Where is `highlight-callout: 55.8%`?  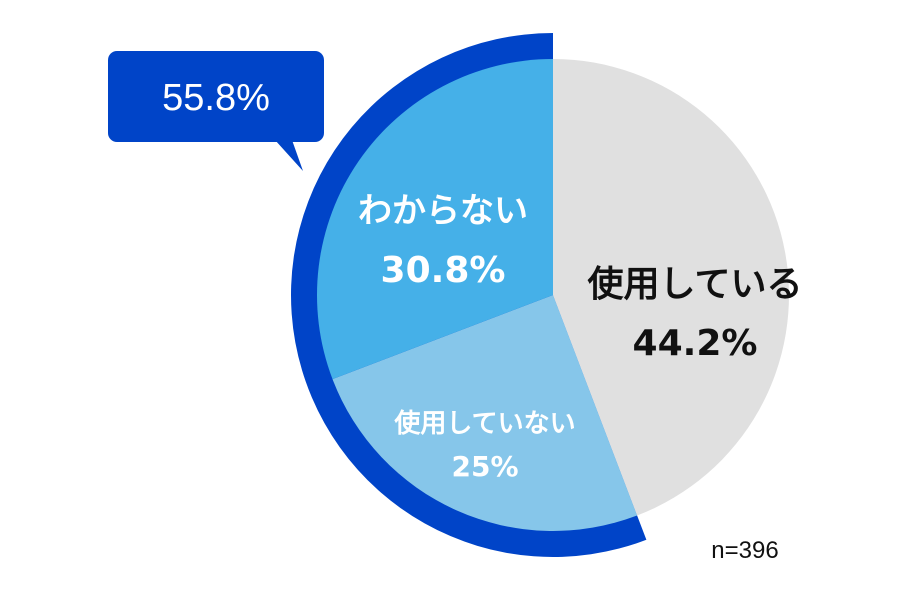
highlight-callout: 55.8% is located at coordinates (216, 111).